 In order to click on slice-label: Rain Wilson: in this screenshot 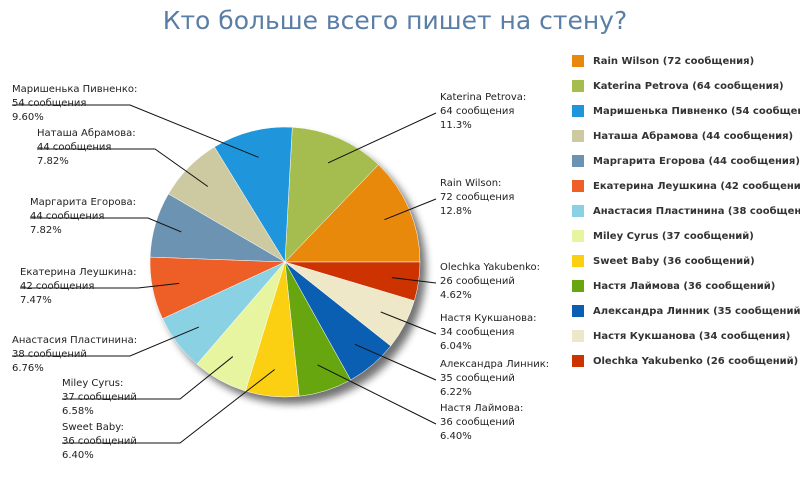, I will do `click(470, 183)`.